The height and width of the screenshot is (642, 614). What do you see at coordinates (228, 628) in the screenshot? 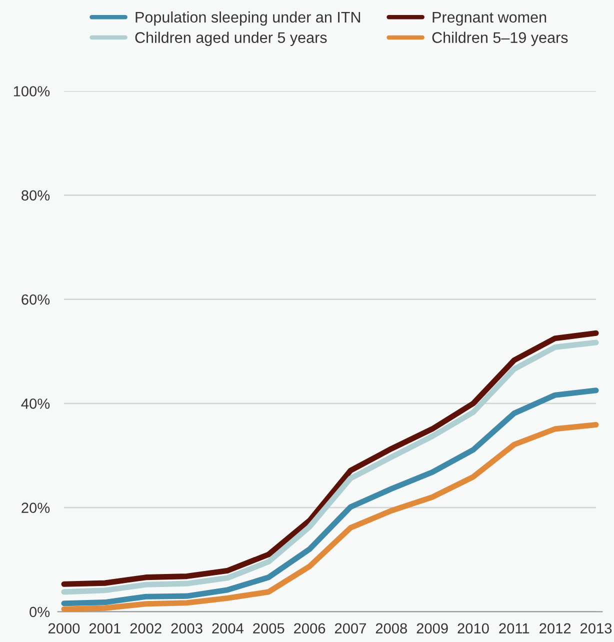
I see `x-tick-label: 2004` at bounding box center [228, 628].